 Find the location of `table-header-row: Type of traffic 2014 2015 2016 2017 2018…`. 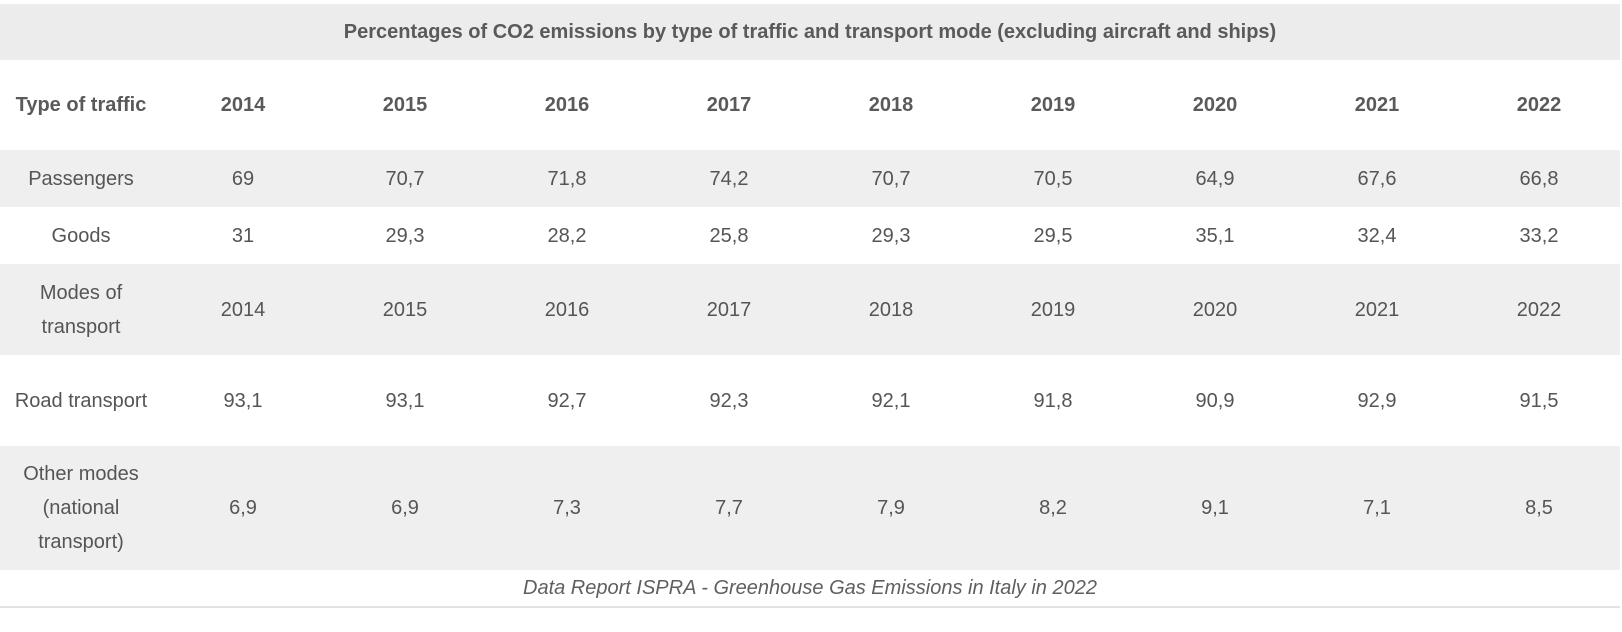

table-header-row: Type of traffic 2014 2015 2016 2017 2018… is located at coordinates (810, 105).